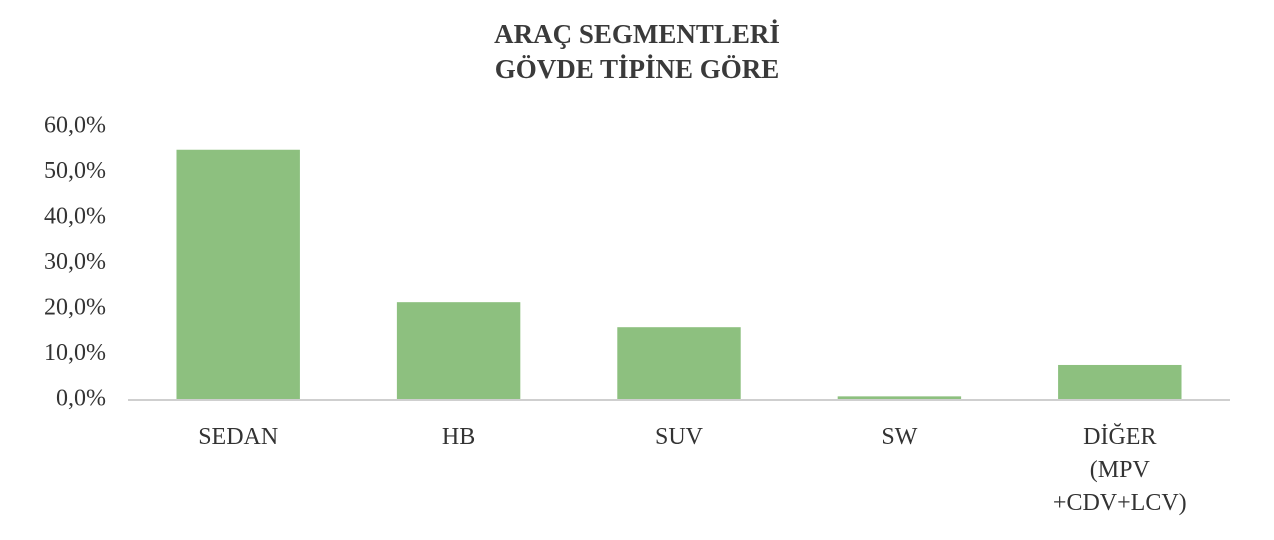 This screenshot has width=1274, height=540. I want to click on y-tick-label: 60,0%, so click(75, 126).